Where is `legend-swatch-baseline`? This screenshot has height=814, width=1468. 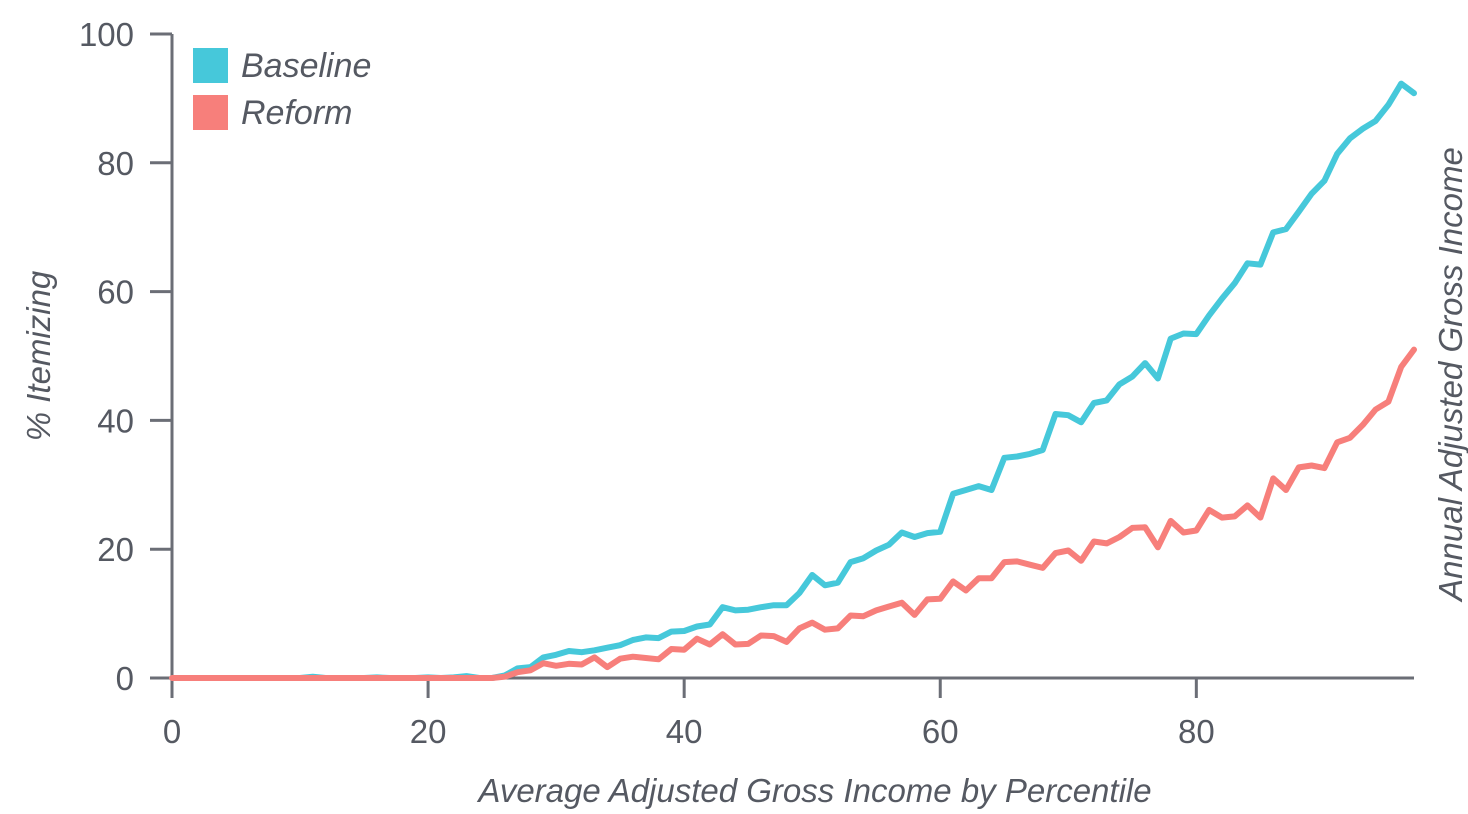
legend-swatch-baseline is located at coordinates (210, 65).